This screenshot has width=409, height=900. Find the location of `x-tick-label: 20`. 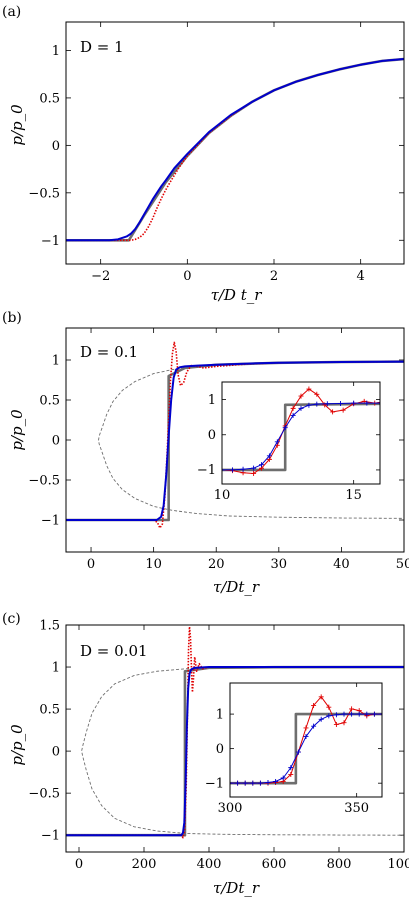

x-tick-label: 20 is located at coordinates (216, 564).